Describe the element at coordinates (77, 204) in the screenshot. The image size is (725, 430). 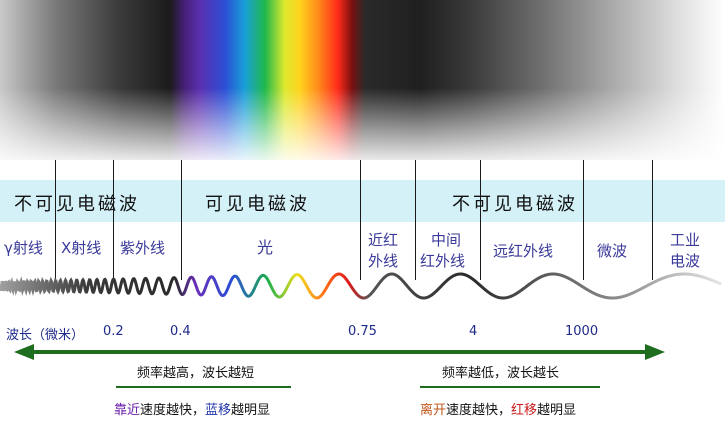
I see `category-invisible-left: 不可见电磁波` at that location.